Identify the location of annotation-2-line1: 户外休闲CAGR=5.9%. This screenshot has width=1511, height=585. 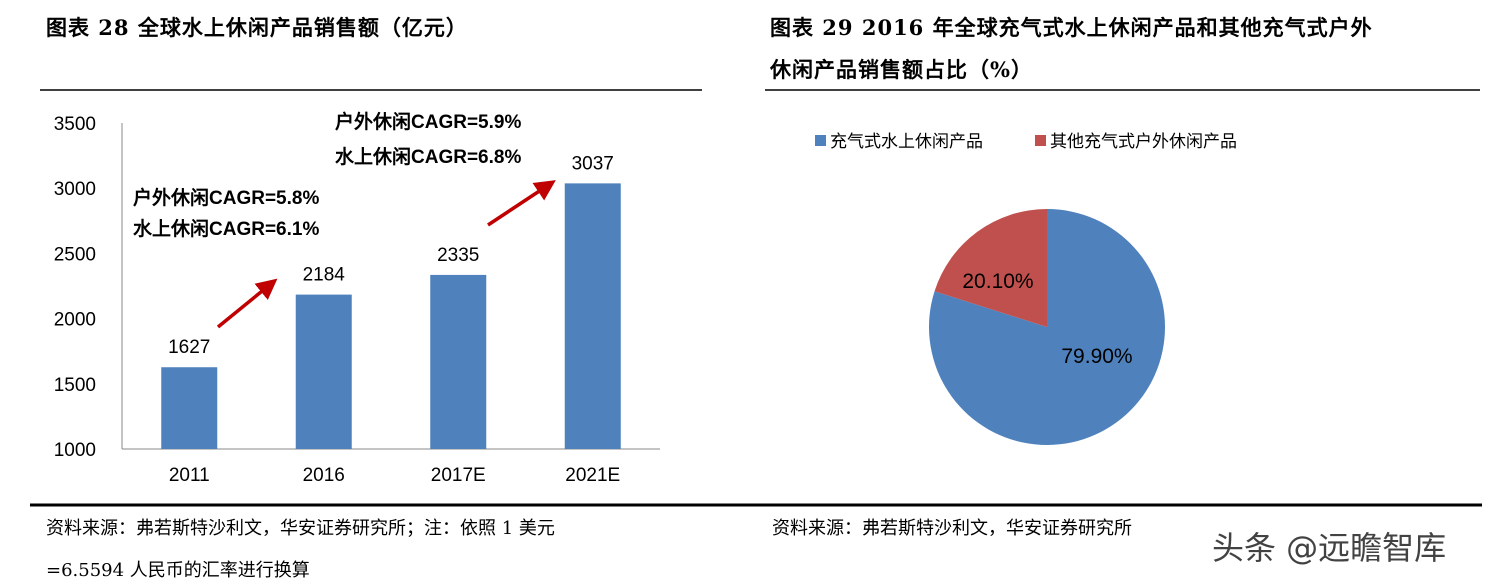
(428, 121).